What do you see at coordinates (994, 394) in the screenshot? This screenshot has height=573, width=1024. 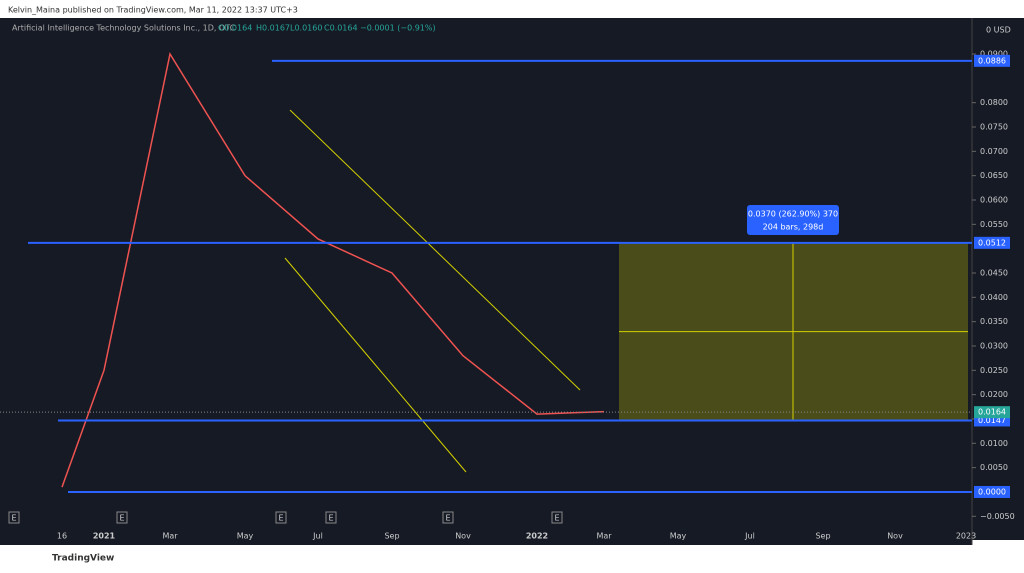 I see `y-tick-label: 0.0200` at bounding box center [994, 394].